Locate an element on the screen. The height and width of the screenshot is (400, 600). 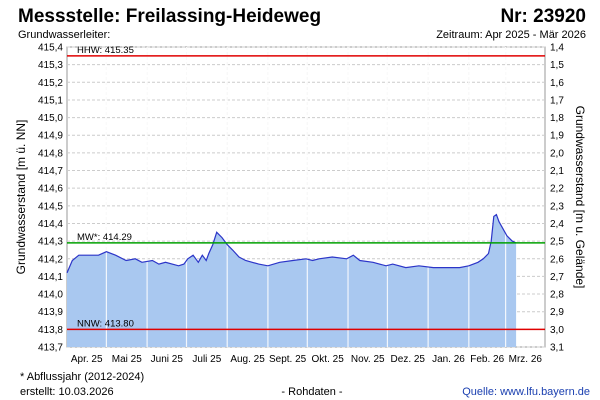
y-tick-label: 413,7 is located at coordinates (50, 348).